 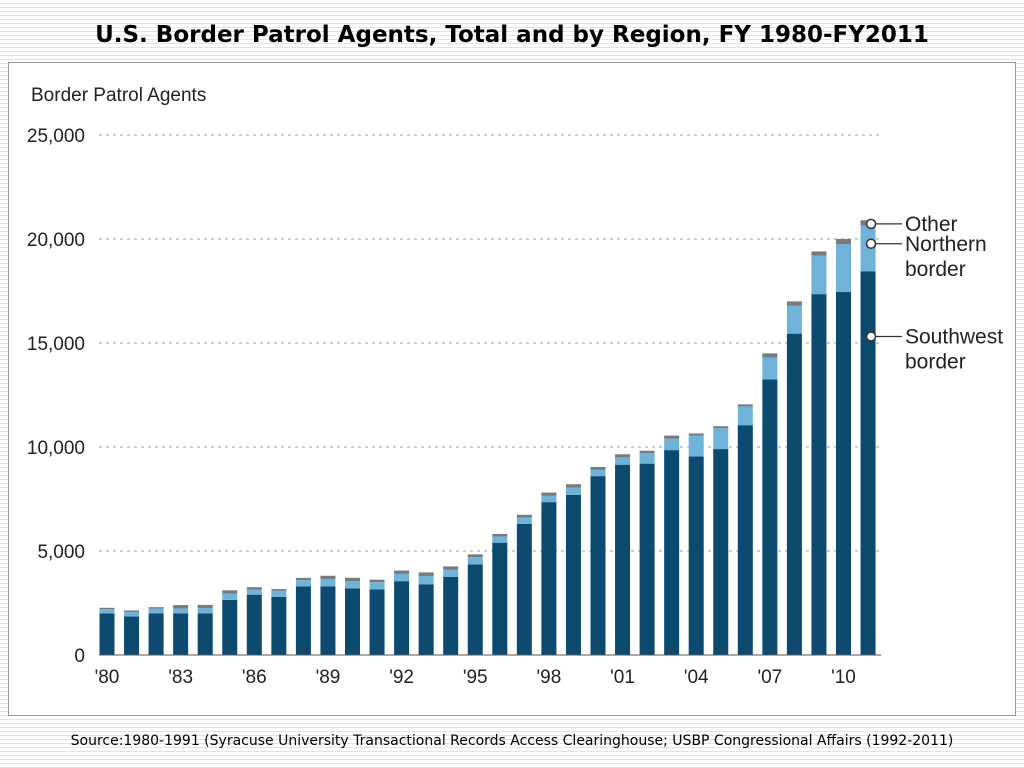 What do you see at coordinates (946, 244) in the screenshot?
I see `legend-label: Northern` at bounding box center [946, 244].